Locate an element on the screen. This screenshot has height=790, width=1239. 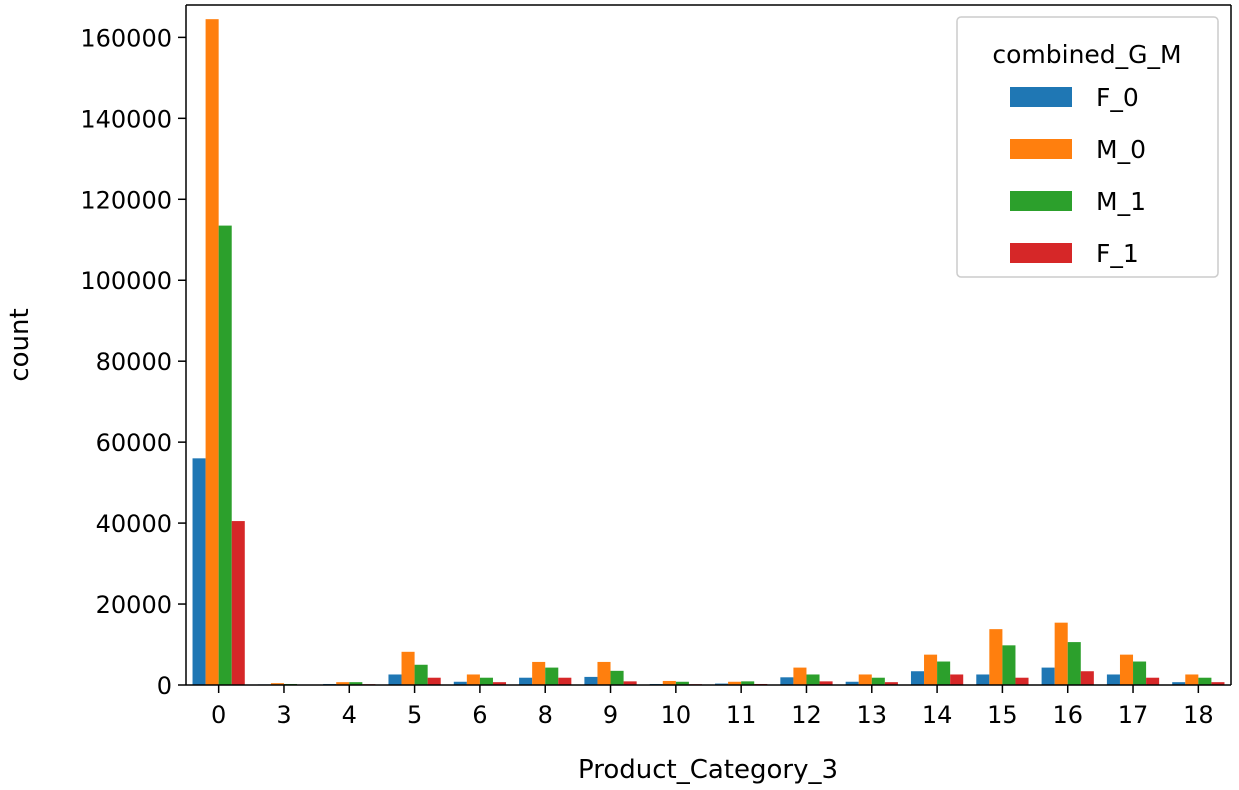
x-tick-label: 12 is located at coordinates (806, 715).